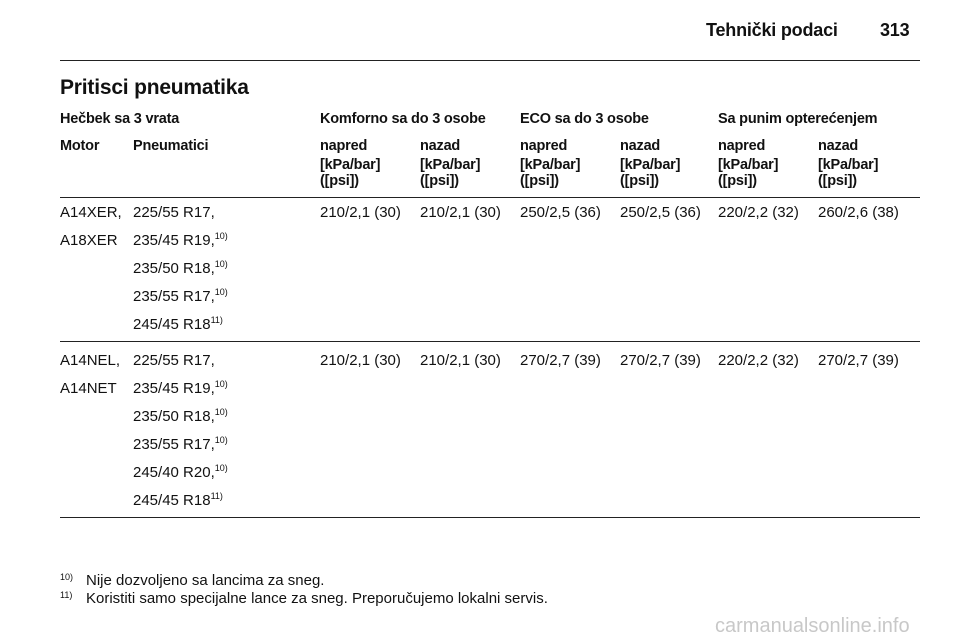 Image resolution: width=960 pixels, height=642 pixels. What do you see at coordinates (171, 146) in the screenshot?
I see `column-header: Pneumatici` at bounding box center [171, 146].